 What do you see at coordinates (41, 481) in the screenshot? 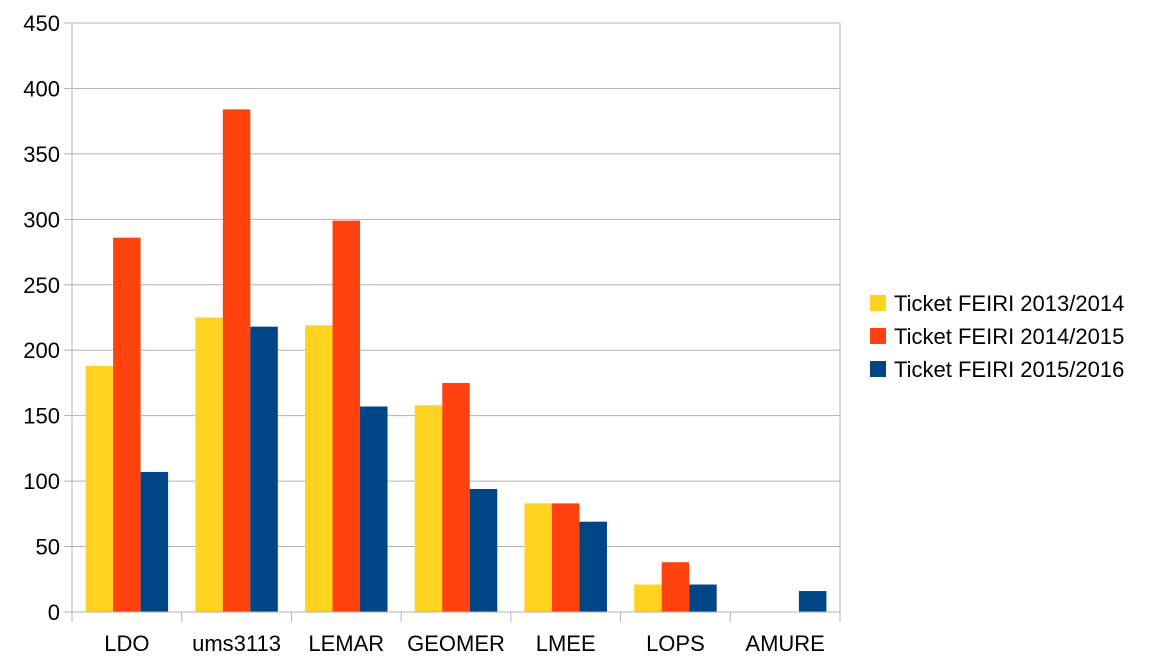
I see `y-tick-label: 100` at bounding box center [41, 481].